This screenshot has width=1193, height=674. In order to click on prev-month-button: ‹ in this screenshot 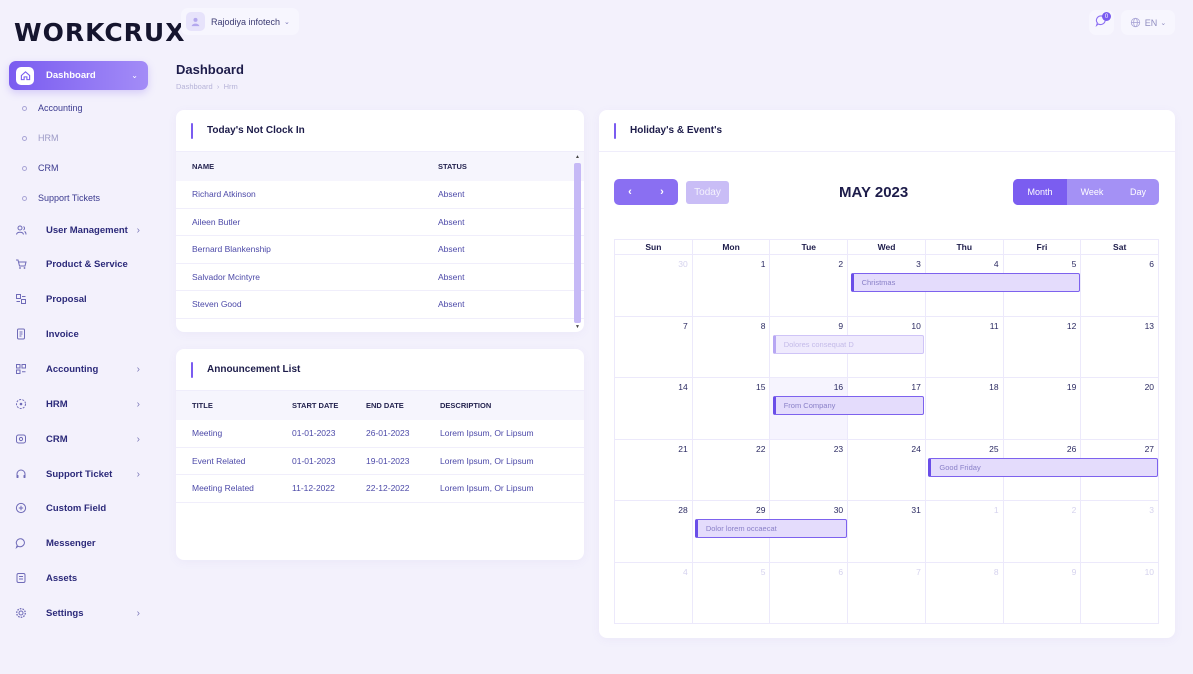, I will do `click(630, 192)`.